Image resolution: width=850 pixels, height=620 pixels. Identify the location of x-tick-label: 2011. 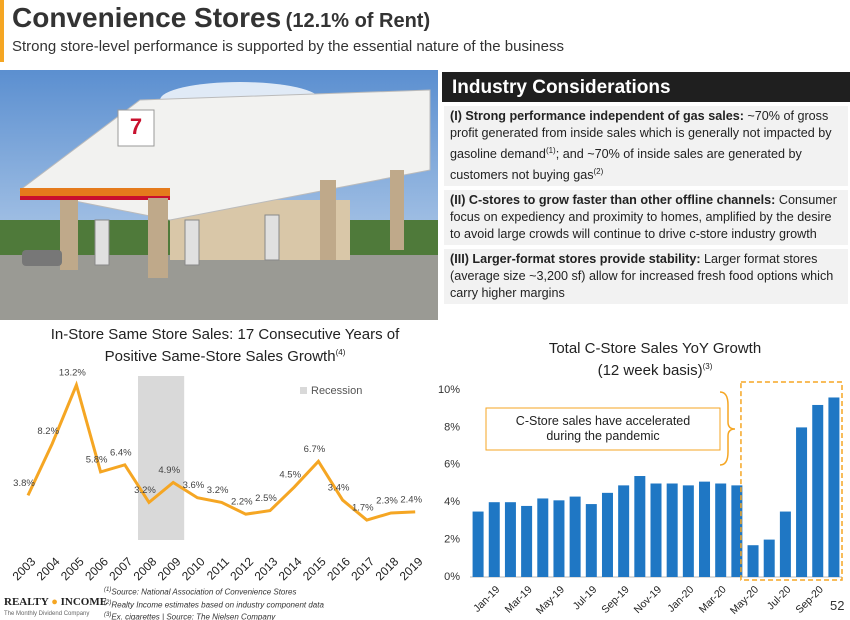
(218, 568).